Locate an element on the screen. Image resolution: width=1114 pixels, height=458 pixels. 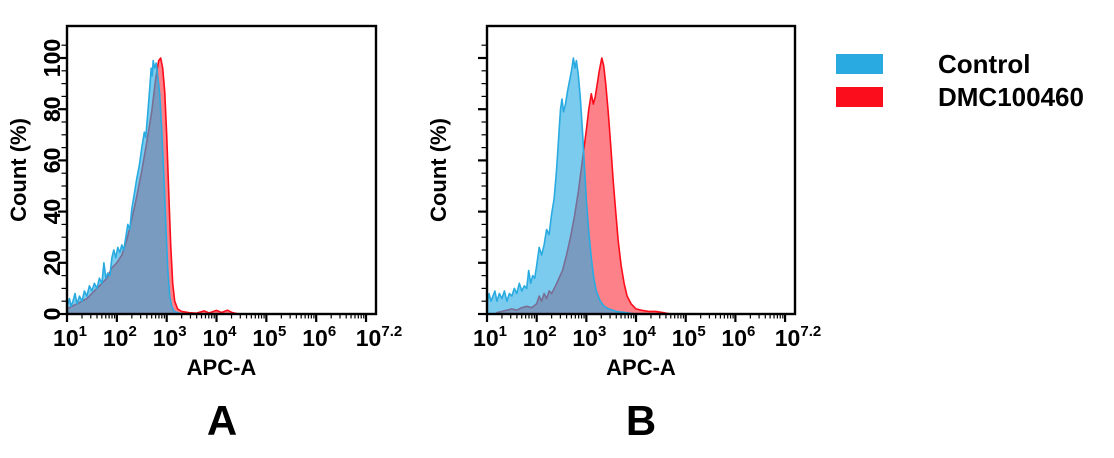
legend-label-dmc100460: DMC100460 is located at coordinates (1011, 97).